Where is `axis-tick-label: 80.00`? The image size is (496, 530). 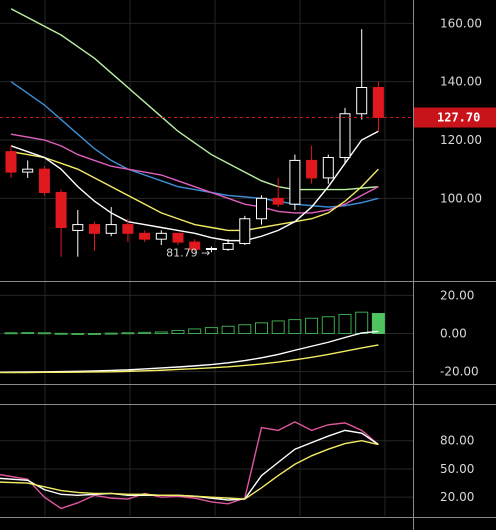
axis-tick-label: 80.00 is located at coordinates (457, 441).